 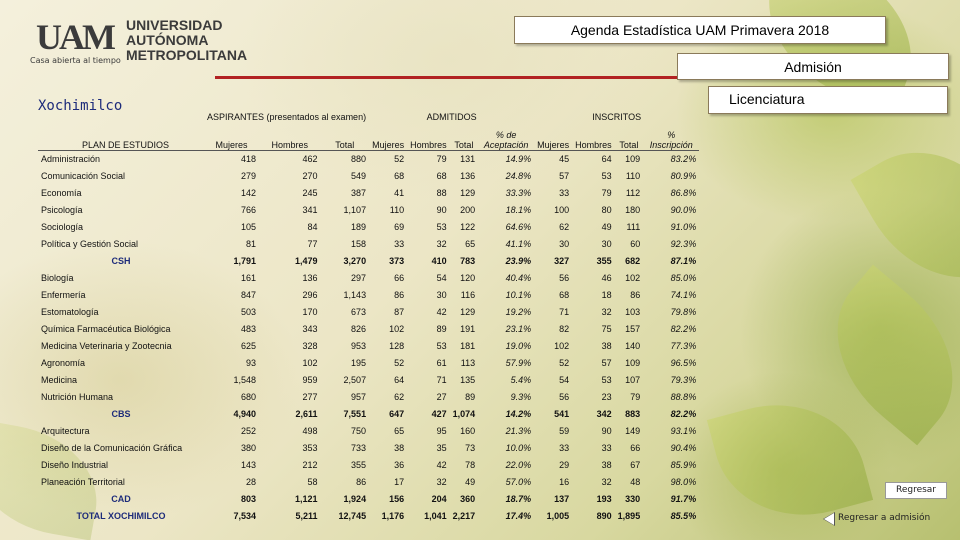 I want to click on value-cell: 342, so click(x=604, y=413).